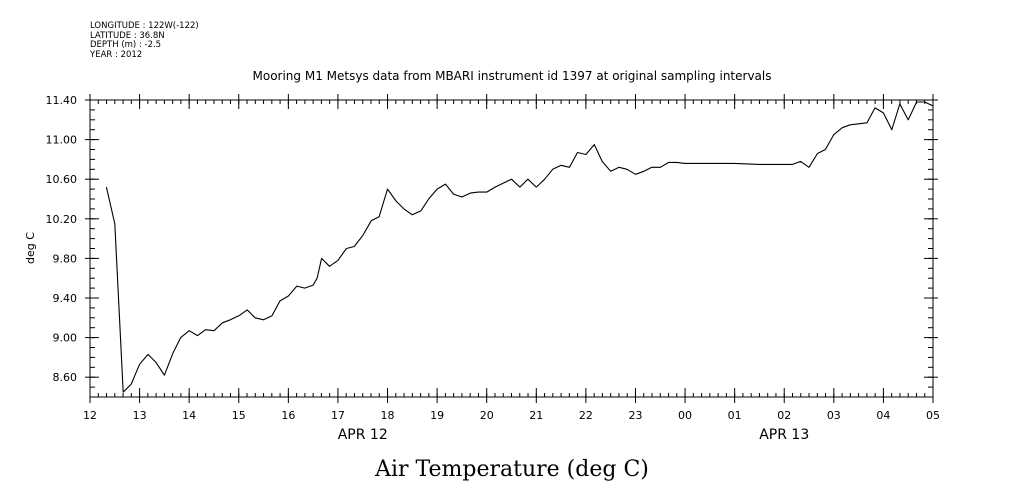 The image size is (1009, 504). Describe the element at coordinates (189, 415) in the screenshot. I see `x-tick-label: 14` at that location.